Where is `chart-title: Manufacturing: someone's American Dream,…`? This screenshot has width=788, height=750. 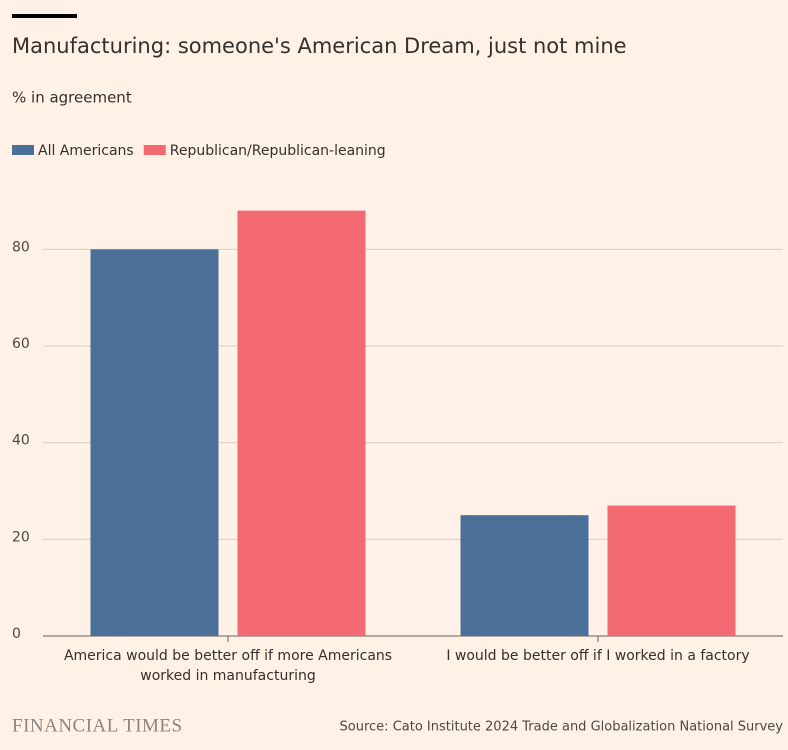
chart-title: Manufacturing: someone's American Dream,… is located at coordinates (319, 46).